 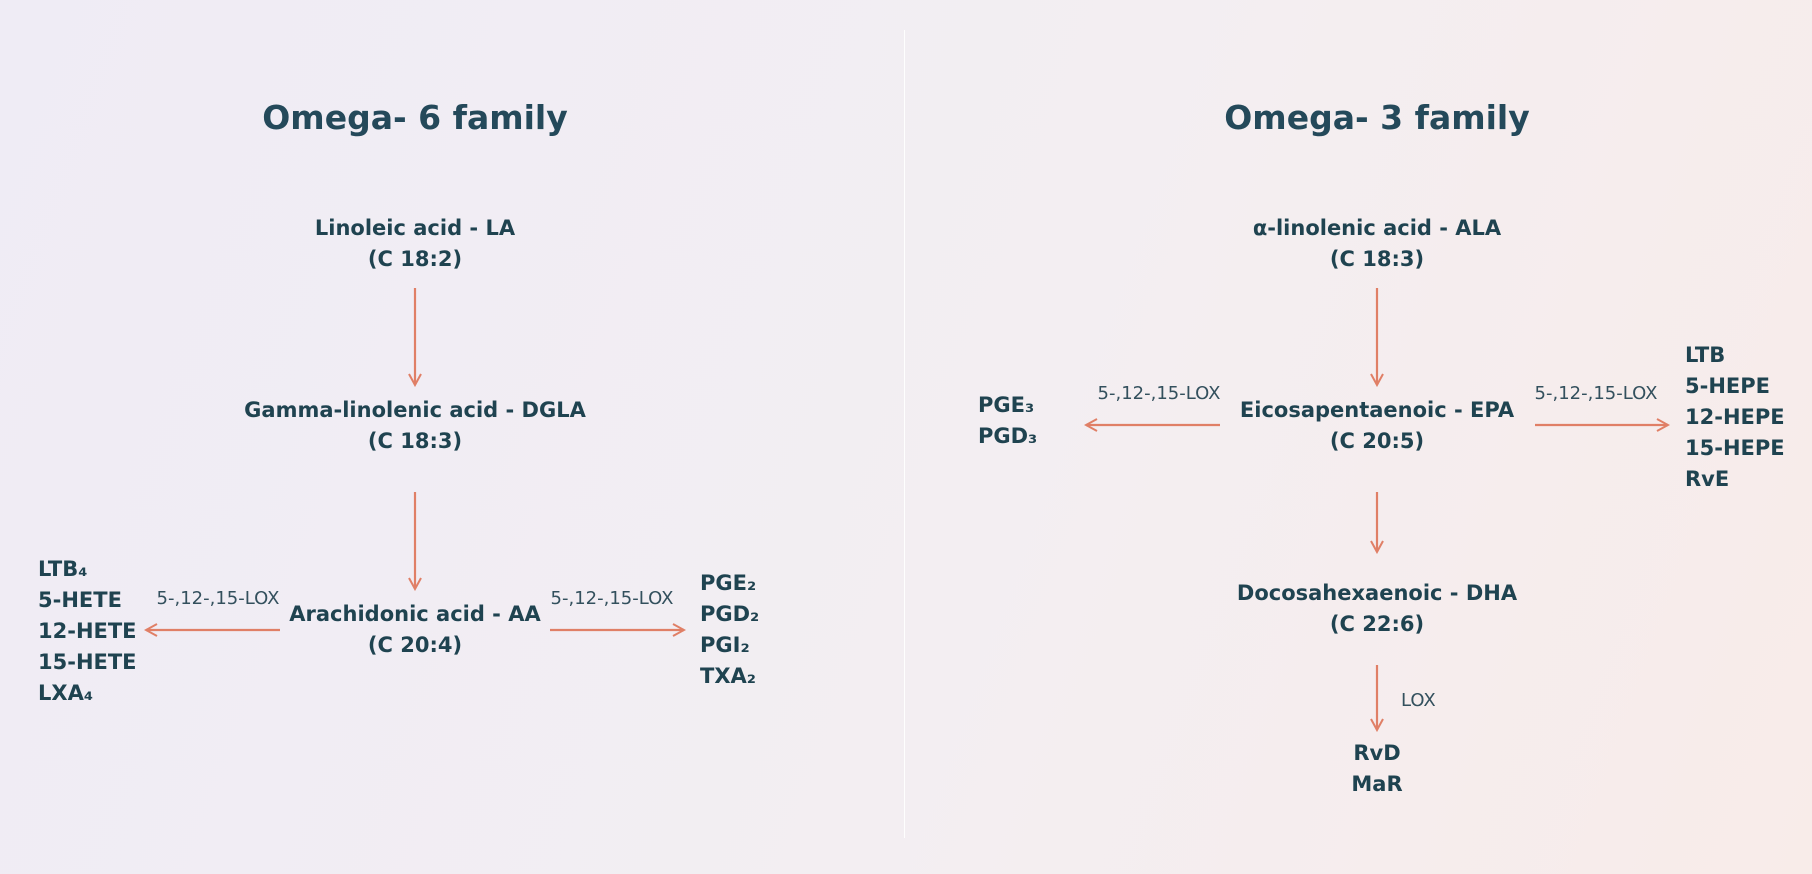 I want to click on node-aa-formula: (C 20:4), so click(x=415, y=645).